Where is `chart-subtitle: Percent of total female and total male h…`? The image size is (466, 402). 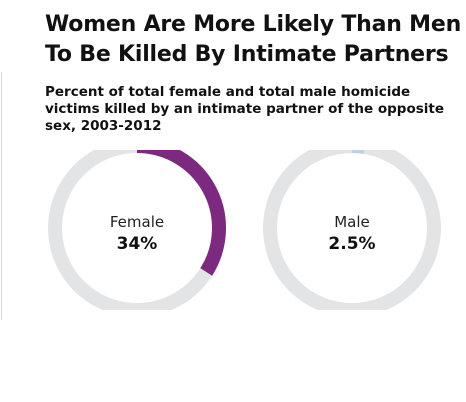 chart-subtitle: Percent of total female and total male h… is located at coordinates (245, 109).